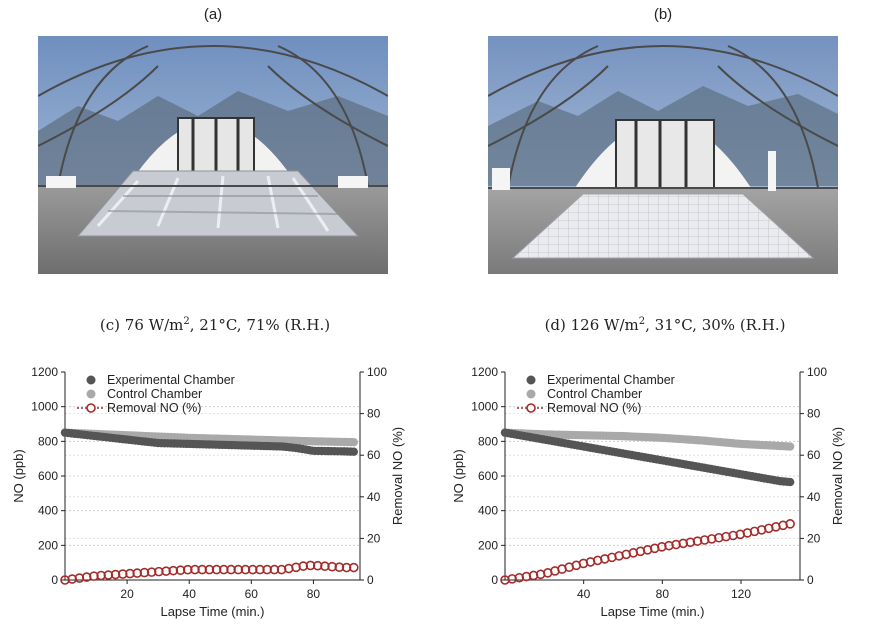 The height and width of the screenshot is (639, 879). I want to click on photo-chamber-foil, so click(213, 155).